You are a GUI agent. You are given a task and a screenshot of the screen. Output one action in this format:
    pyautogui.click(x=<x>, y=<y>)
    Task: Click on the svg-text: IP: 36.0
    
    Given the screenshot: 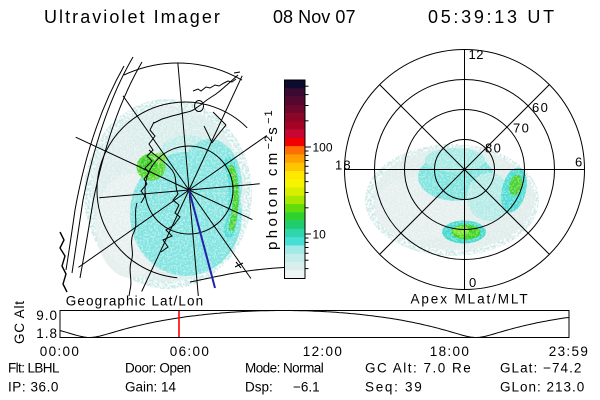 What is the action you would take?
    pyautogui.click(x=33, y=387)
    